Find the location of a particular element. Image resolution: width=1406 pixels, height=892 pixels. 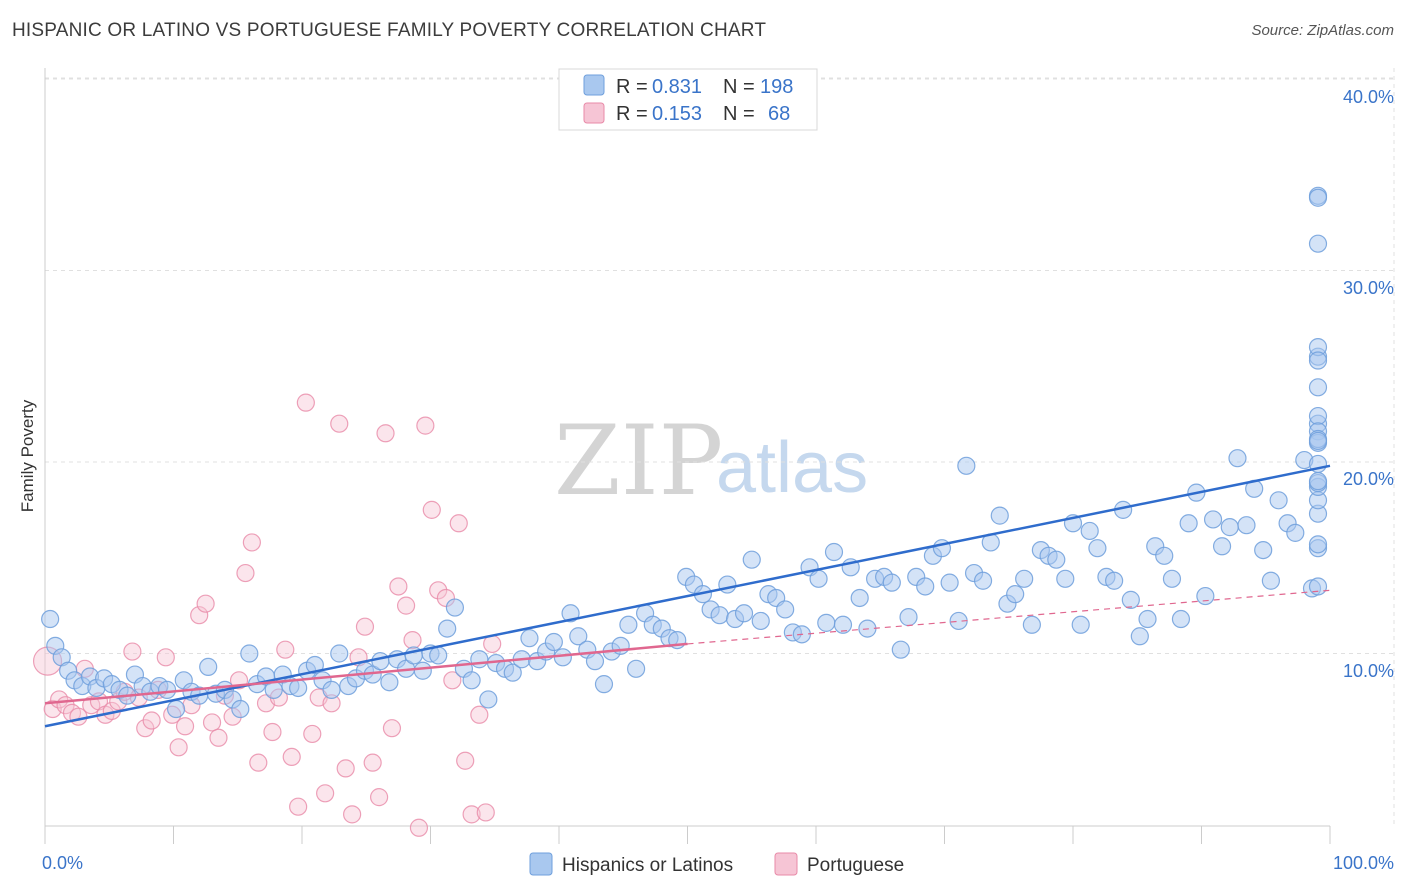

legend-n-value-1: 198 is located at coordinates (776, 87).